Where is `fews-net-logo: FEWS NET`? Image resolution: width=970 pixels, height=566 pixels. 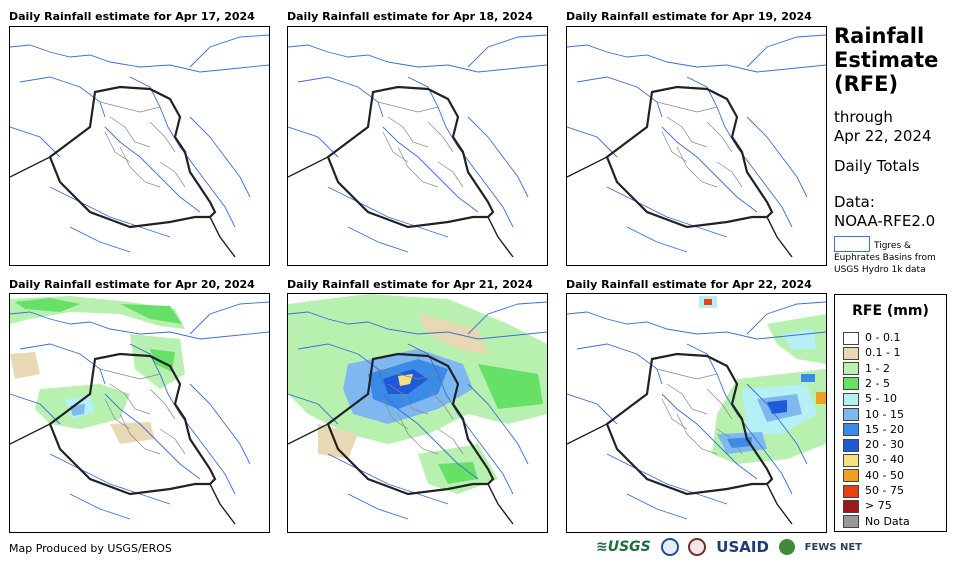
fews-net-logo: FEWS NET is located at coordinates (833, 547).